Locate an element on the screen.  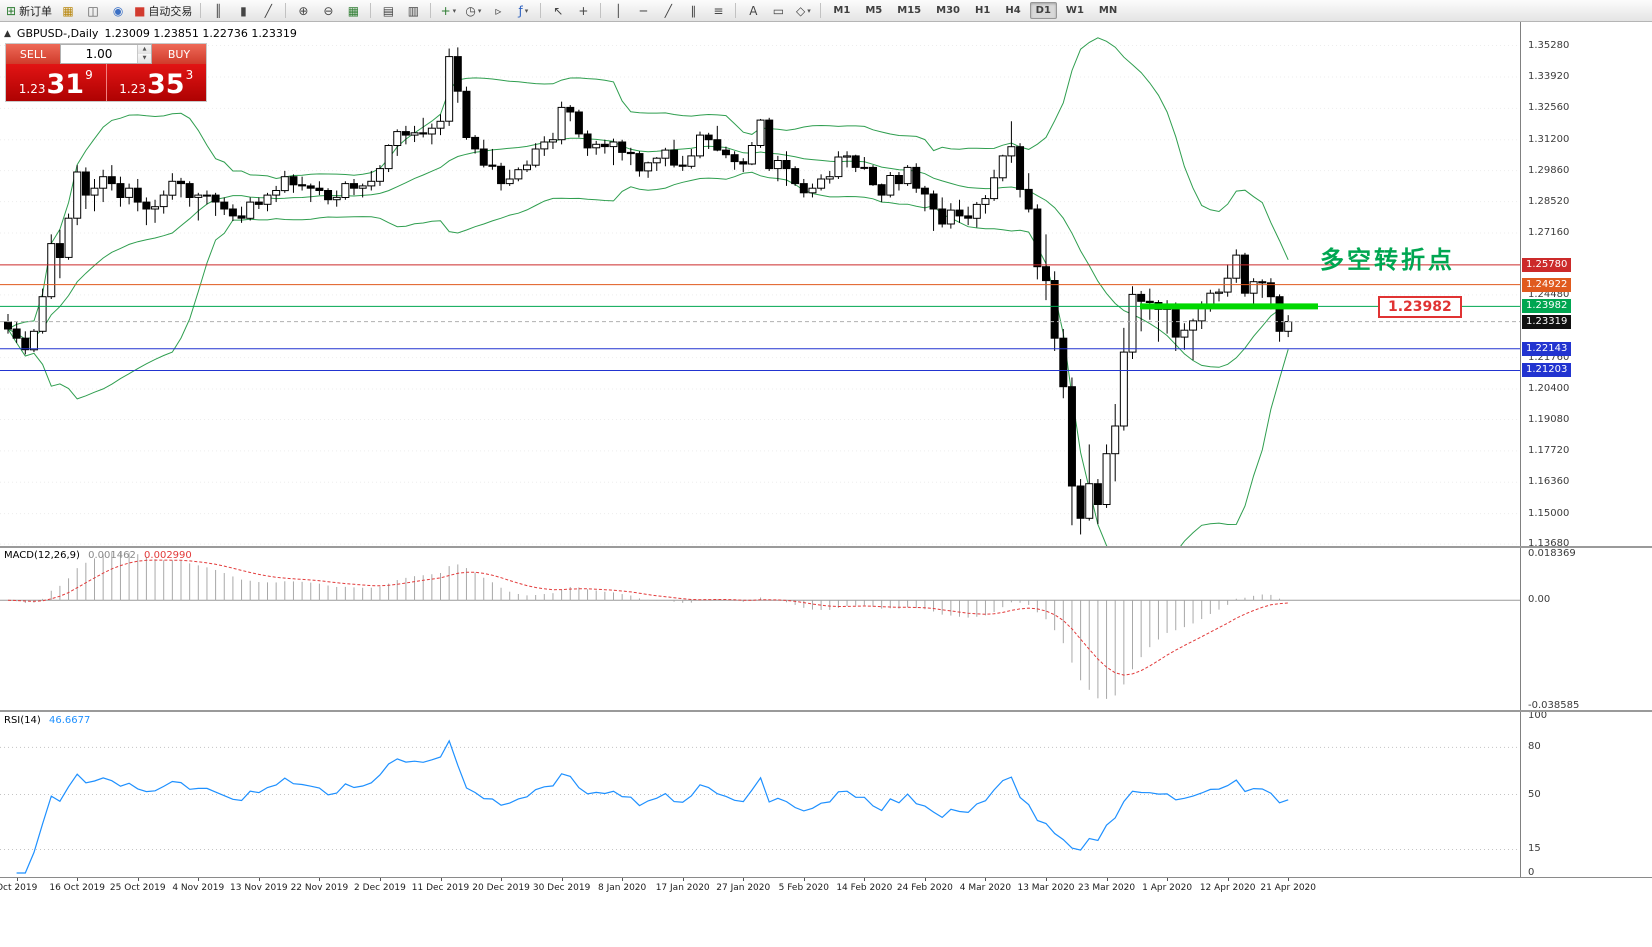
fibonacci-icon: ≡ is located at coordinates (718, 10).